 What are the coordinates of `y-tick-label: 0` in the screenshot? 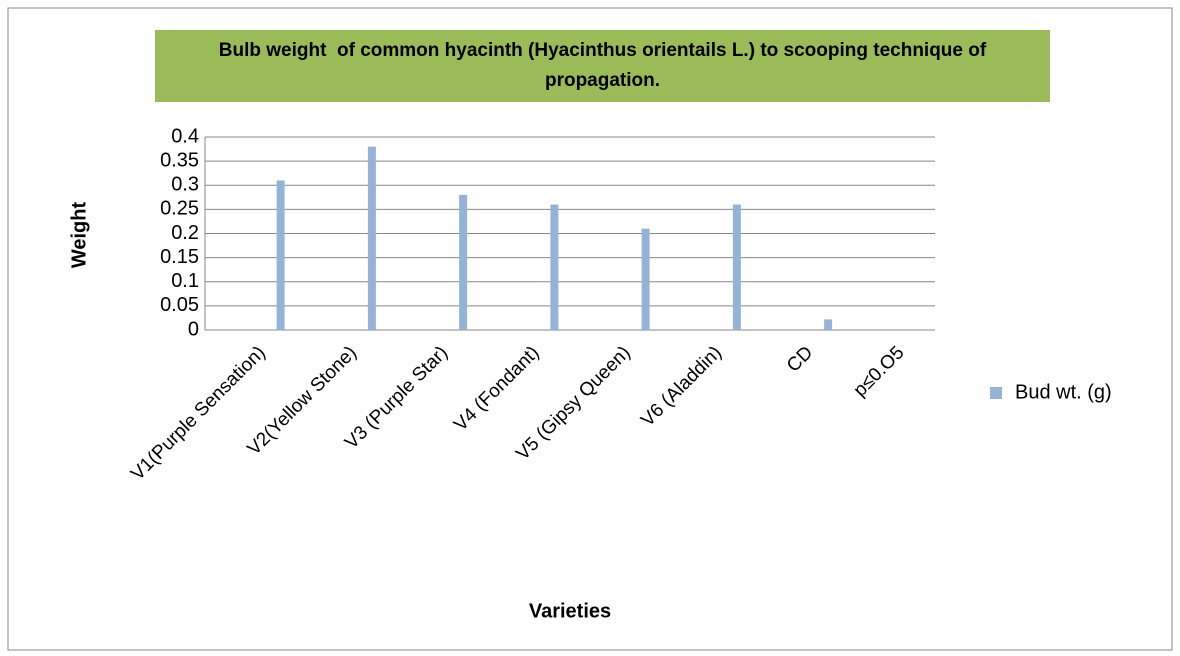 It's located at (193, 329).